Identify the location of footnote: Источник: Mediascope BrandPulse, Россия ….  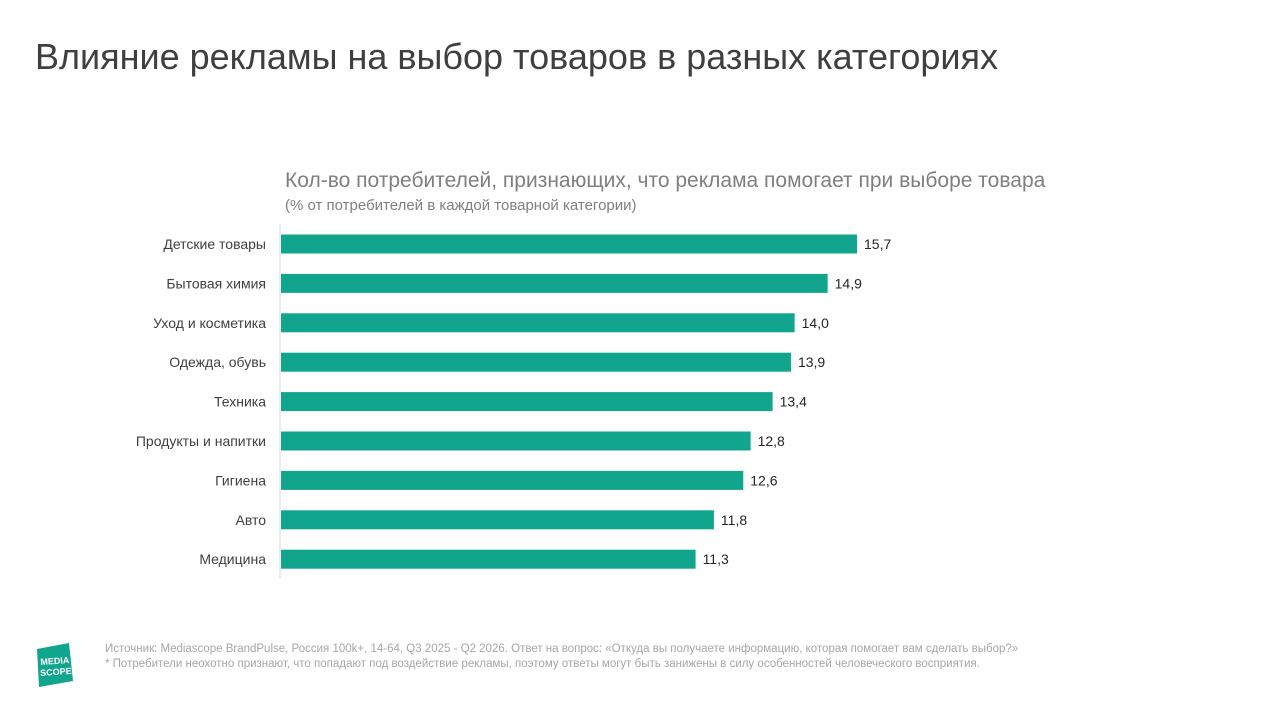
(561, 657).